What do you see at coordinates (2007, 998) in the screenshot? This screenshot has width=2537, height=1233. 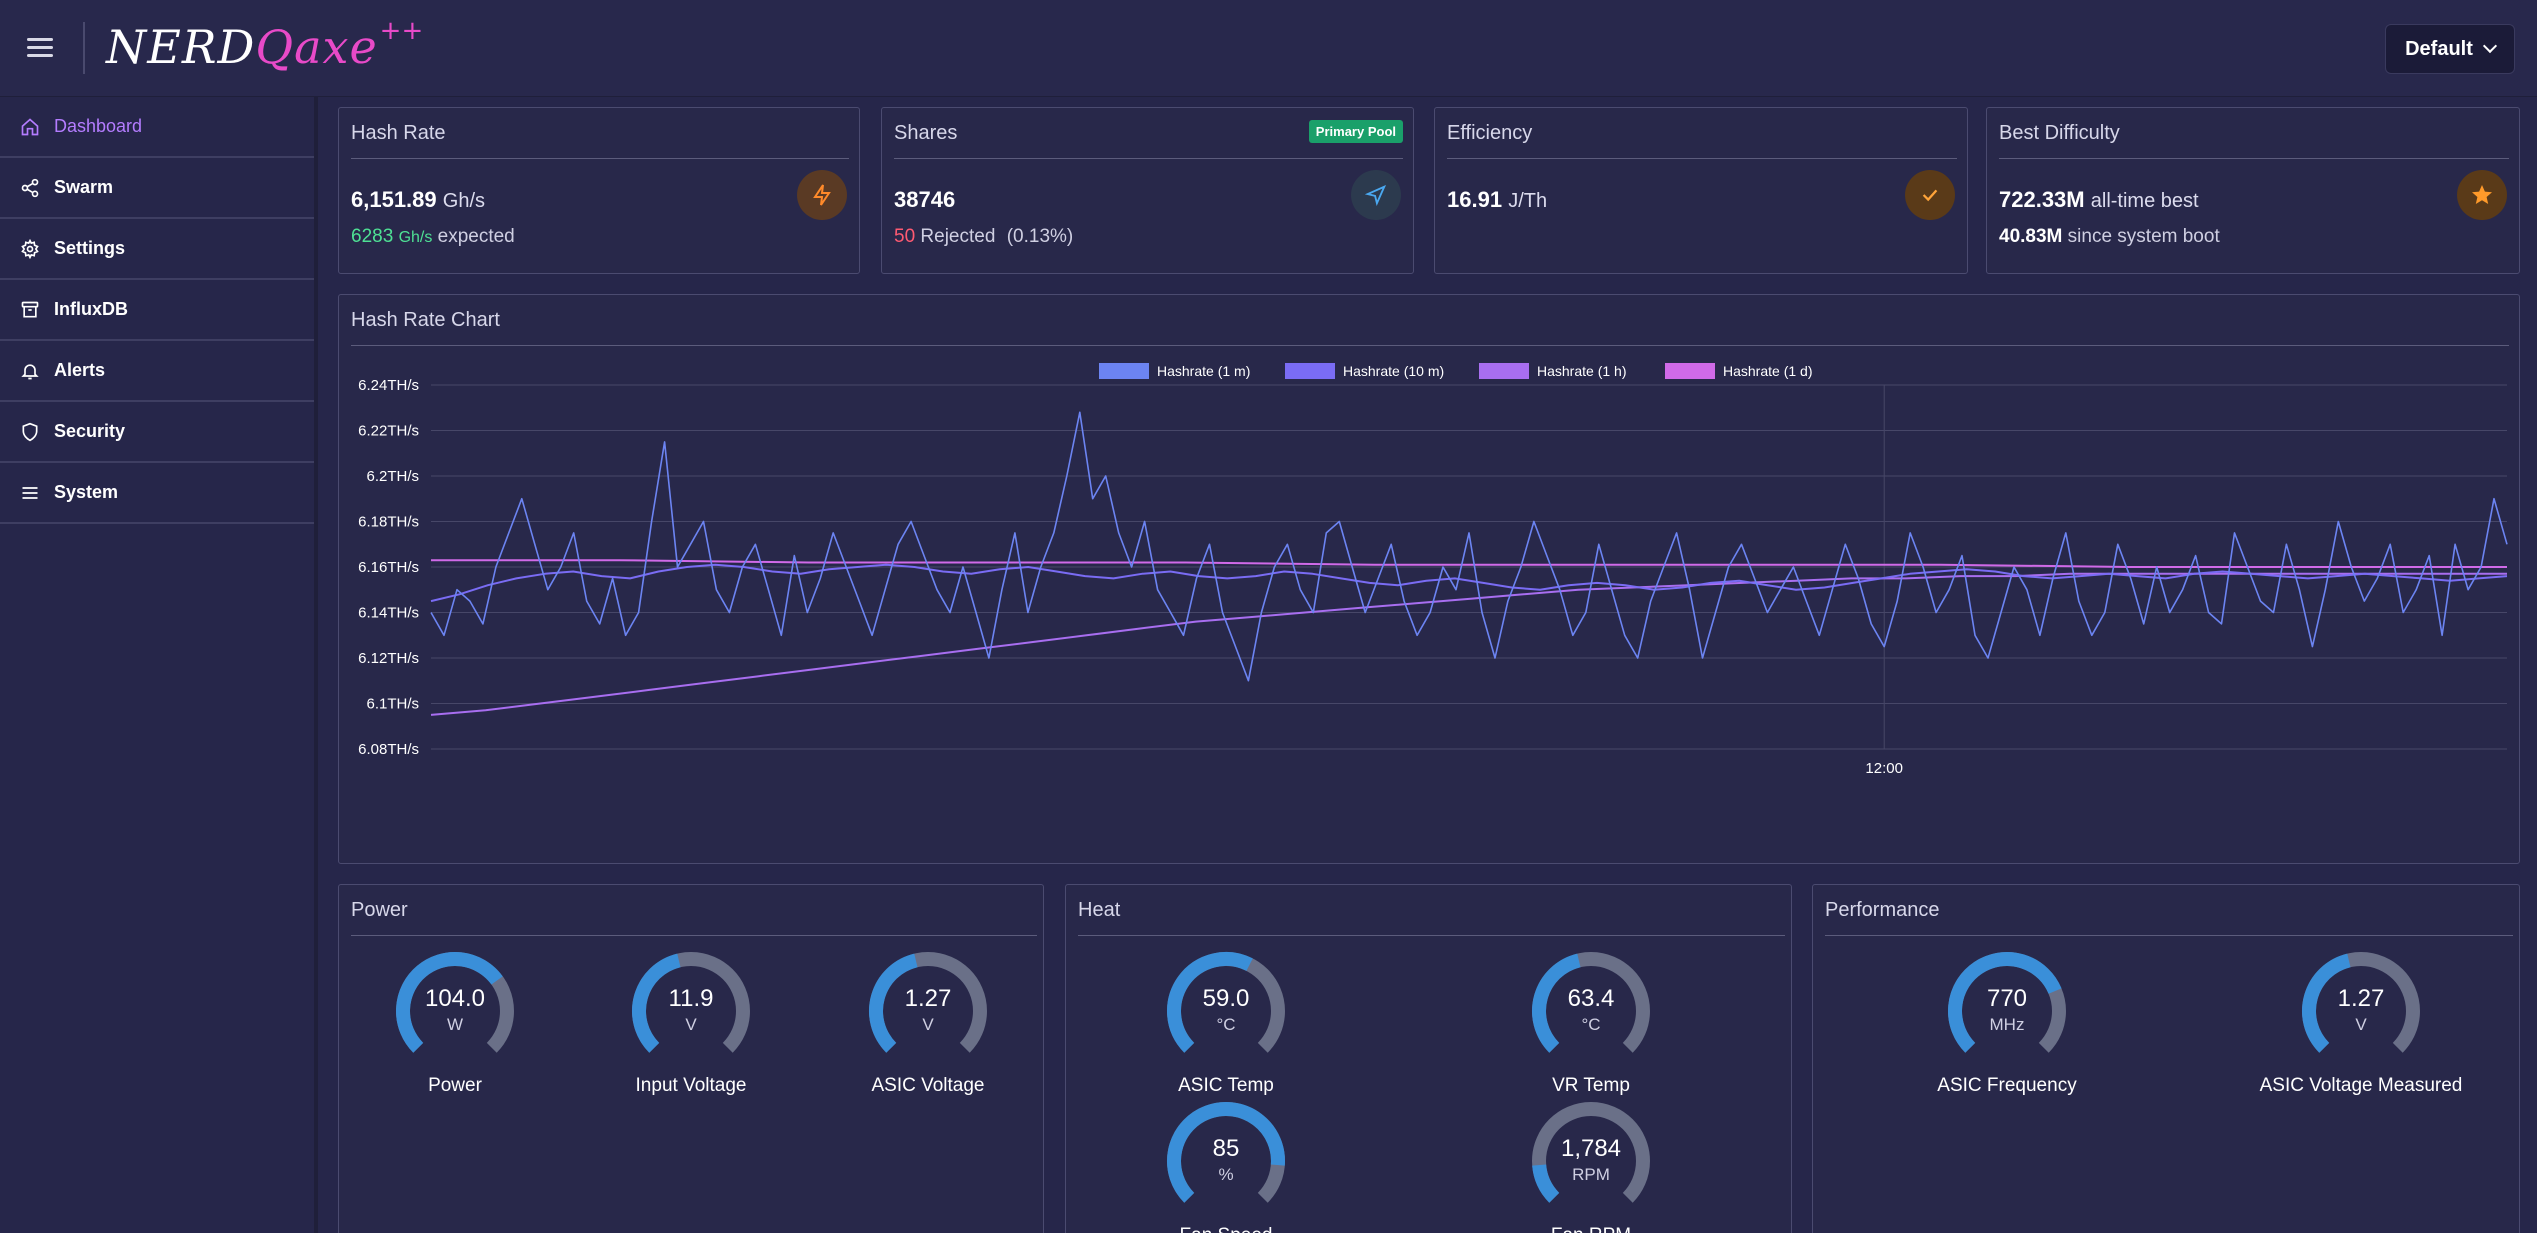 I see `gauge-value: 770` at bounding box center [2007, 998].